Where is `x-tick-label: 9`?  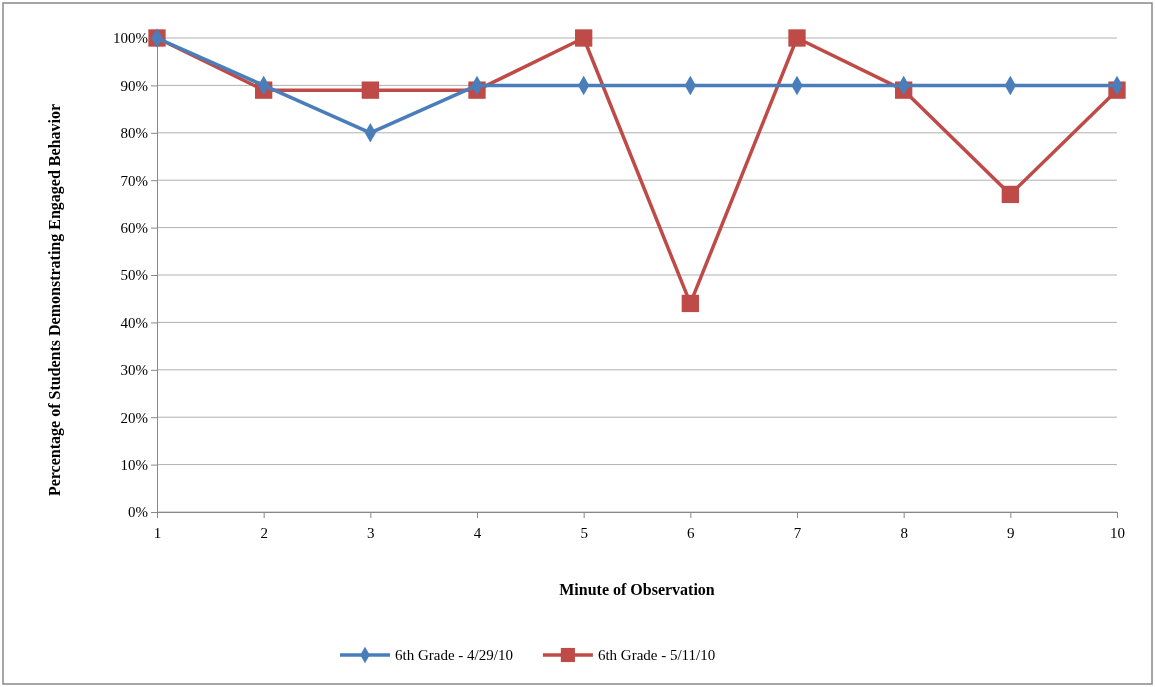 x-tick-label: 9 is located at coordinates (1011, 532).